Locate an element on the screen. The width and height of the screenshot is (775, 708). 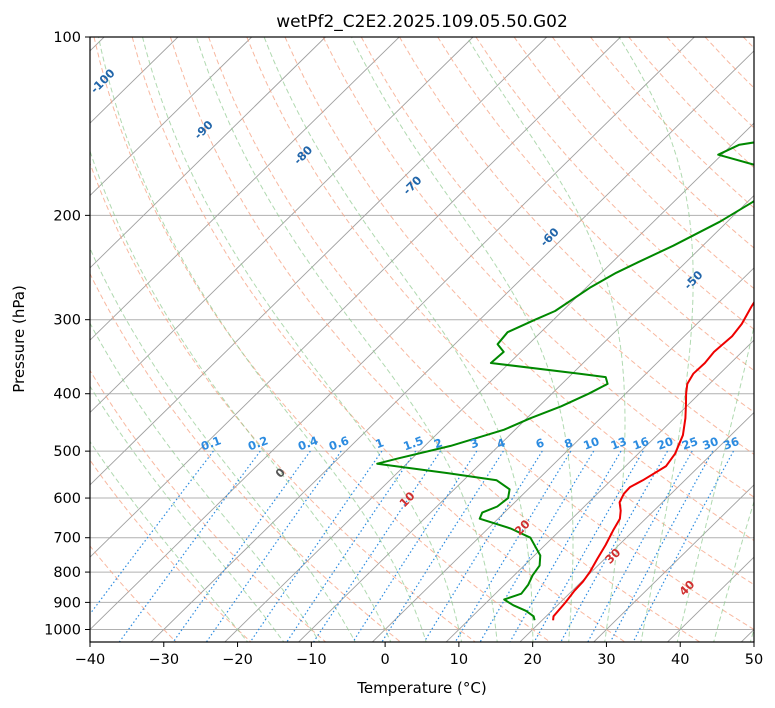
y-tick-label: 700 is located at coordinates (67, 539).